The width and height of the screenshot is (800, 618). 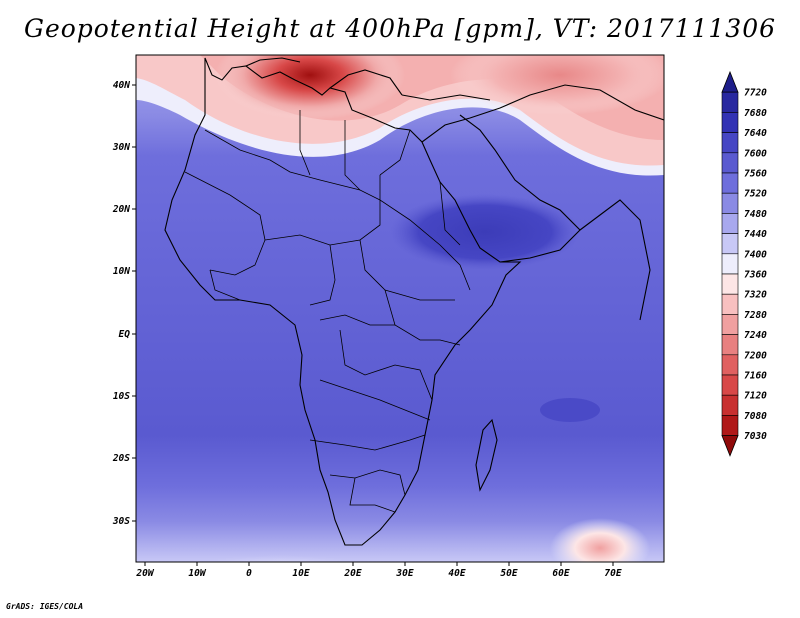 What do you see at coordinates (755, 315) in the screenshot?
I see `colorbar-label: 7280` at bounding box center [755, 315].